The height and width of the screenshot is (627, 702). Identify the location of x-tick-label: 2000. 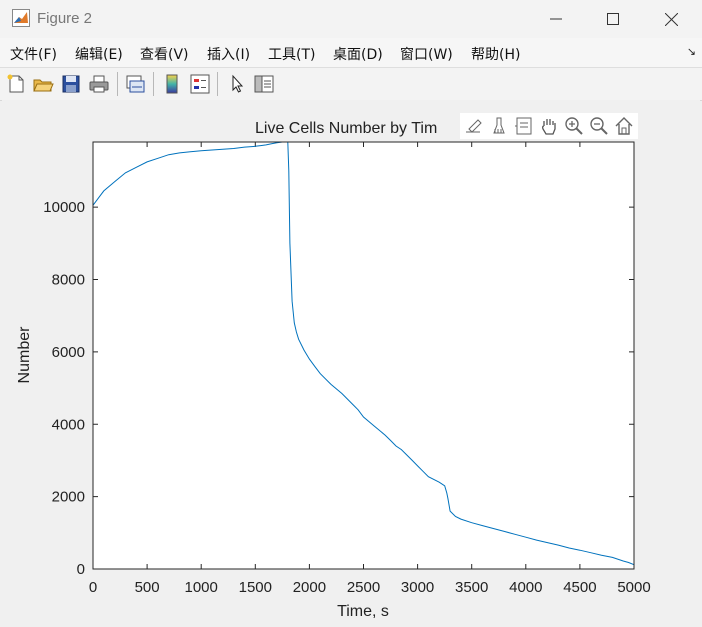
(309, 587).